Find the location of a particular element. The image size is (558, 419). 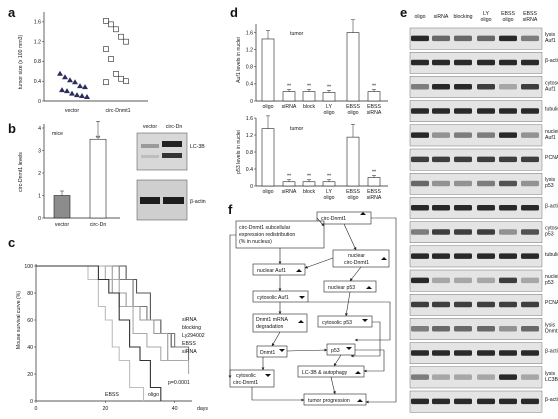

panel-d-bottom-bars: ** ** ** ** is located at coordinates (321, 151).